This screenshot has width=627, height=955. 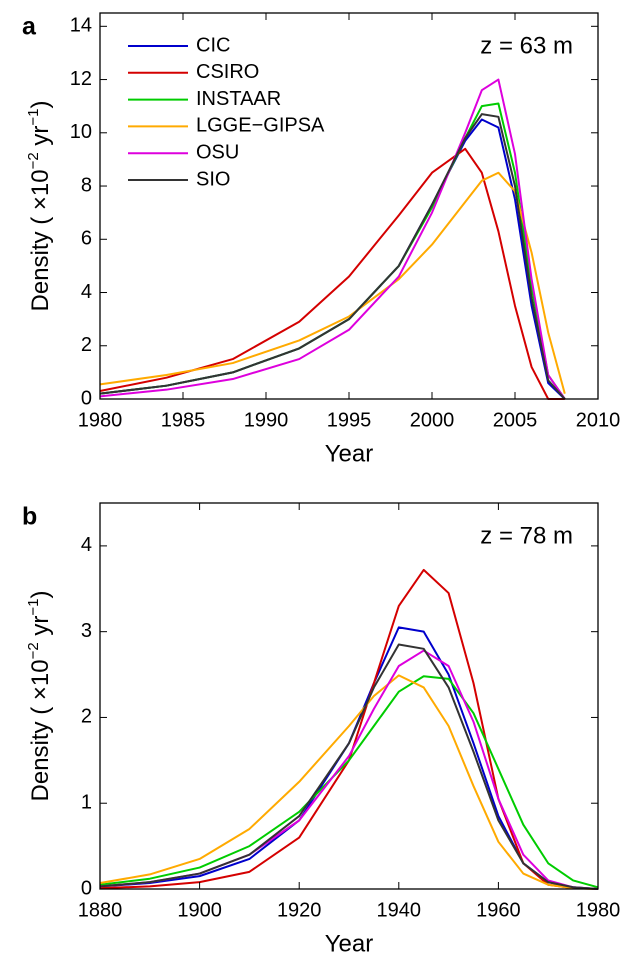 What do you see at coordinates (399, 910) in the screenshot?
I see `x-tick-label: 1940` at bounding box center [399, 910].